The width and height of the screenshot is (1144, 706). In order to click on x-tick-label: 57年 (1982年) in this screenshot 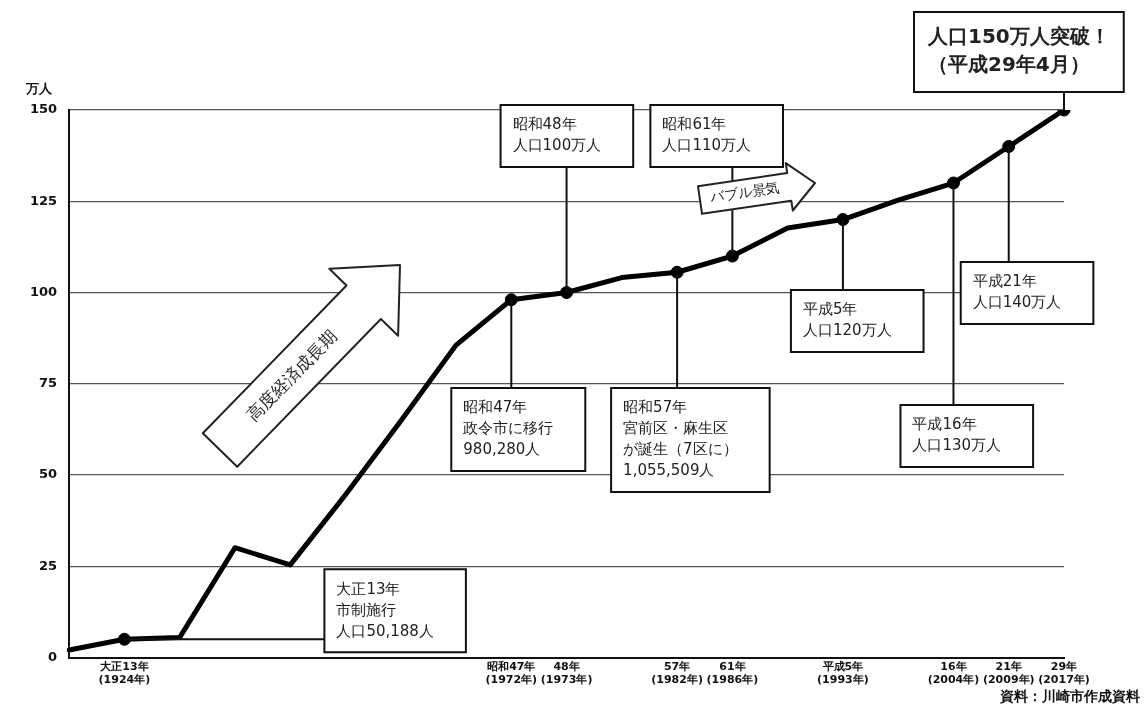, I will do `click(677, 673)`.